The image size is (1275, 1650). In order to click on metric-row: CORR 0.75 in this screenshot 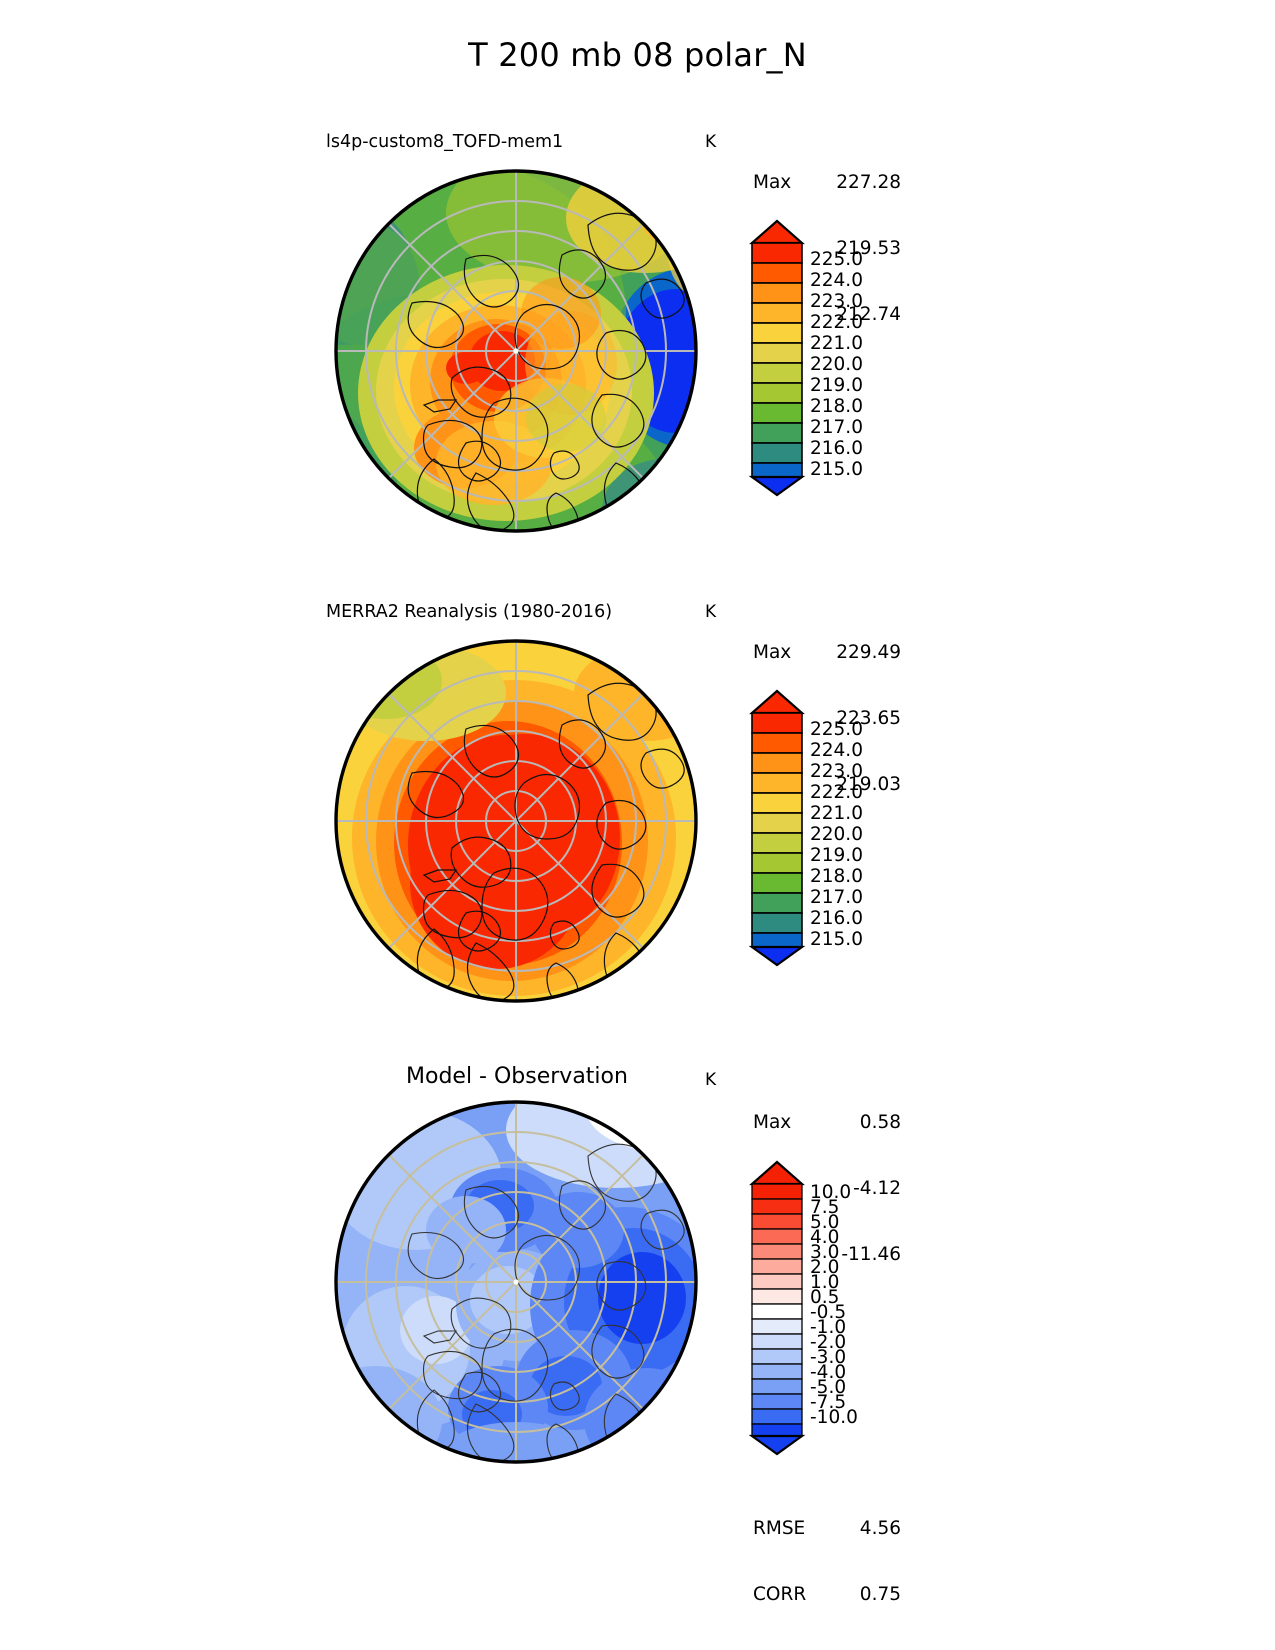, I will do `click(827, 1595)`.